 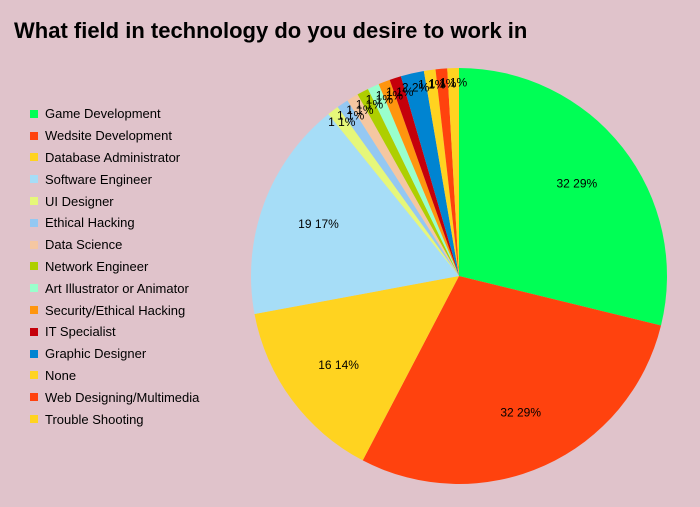 I want to click on legend-label: Software Engineer, so click(x=98, y=179).